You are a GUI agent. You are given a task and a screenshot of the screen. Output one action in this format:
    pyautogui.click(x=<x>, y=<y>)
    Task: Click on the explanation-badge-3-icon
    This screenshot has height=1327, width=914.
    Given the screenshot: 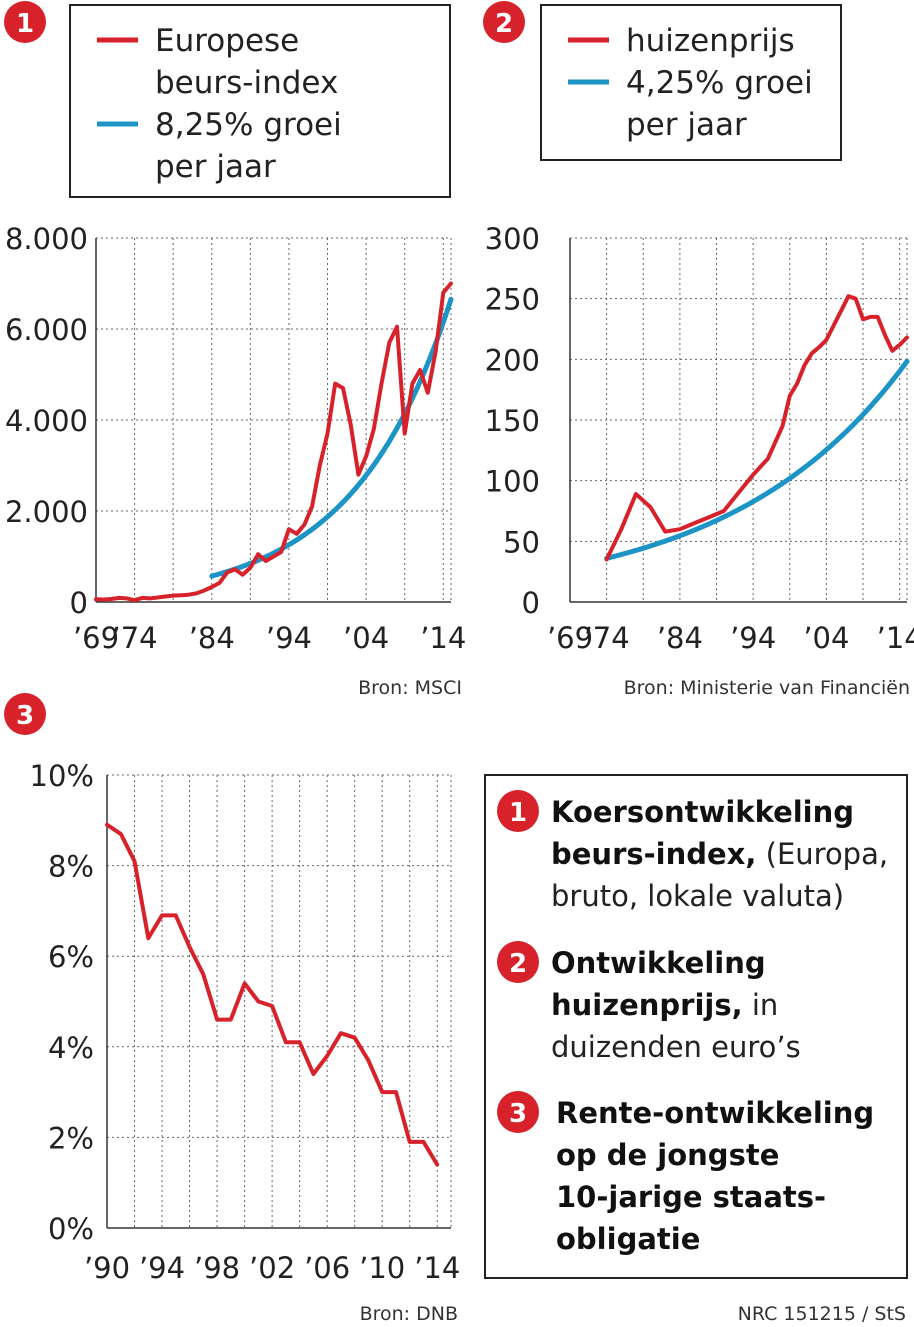 What is the action you would take?
    pyautogui.click(x=518, y=1112)
    